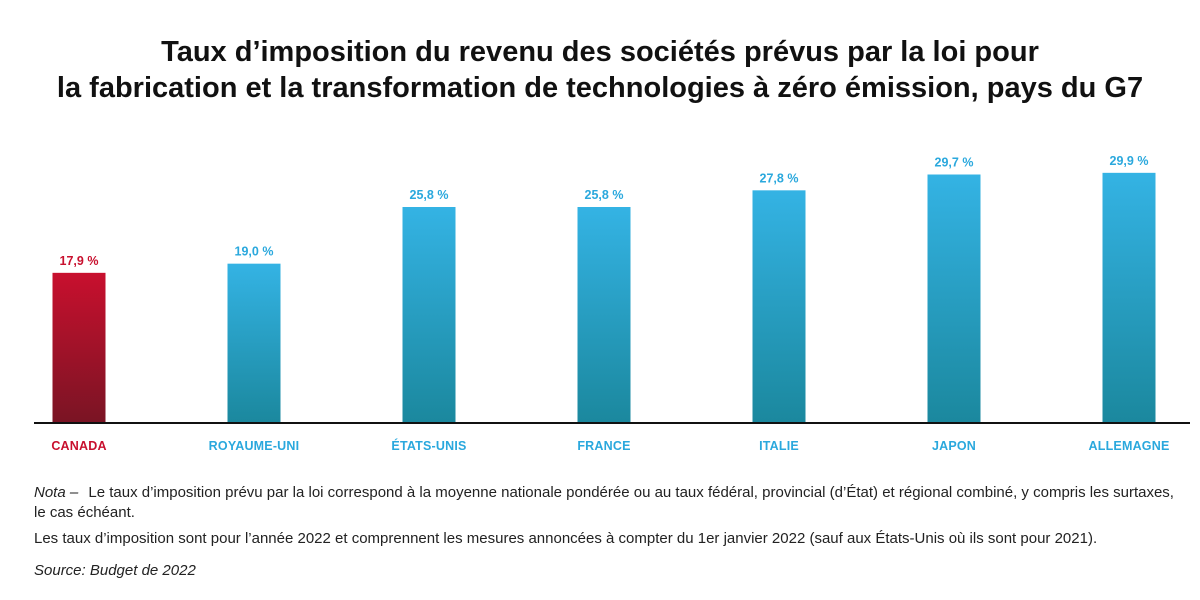 This screenshot has height=600, width=1200. I want to click on data-label-5: 27,8 %, so click(779, 178).